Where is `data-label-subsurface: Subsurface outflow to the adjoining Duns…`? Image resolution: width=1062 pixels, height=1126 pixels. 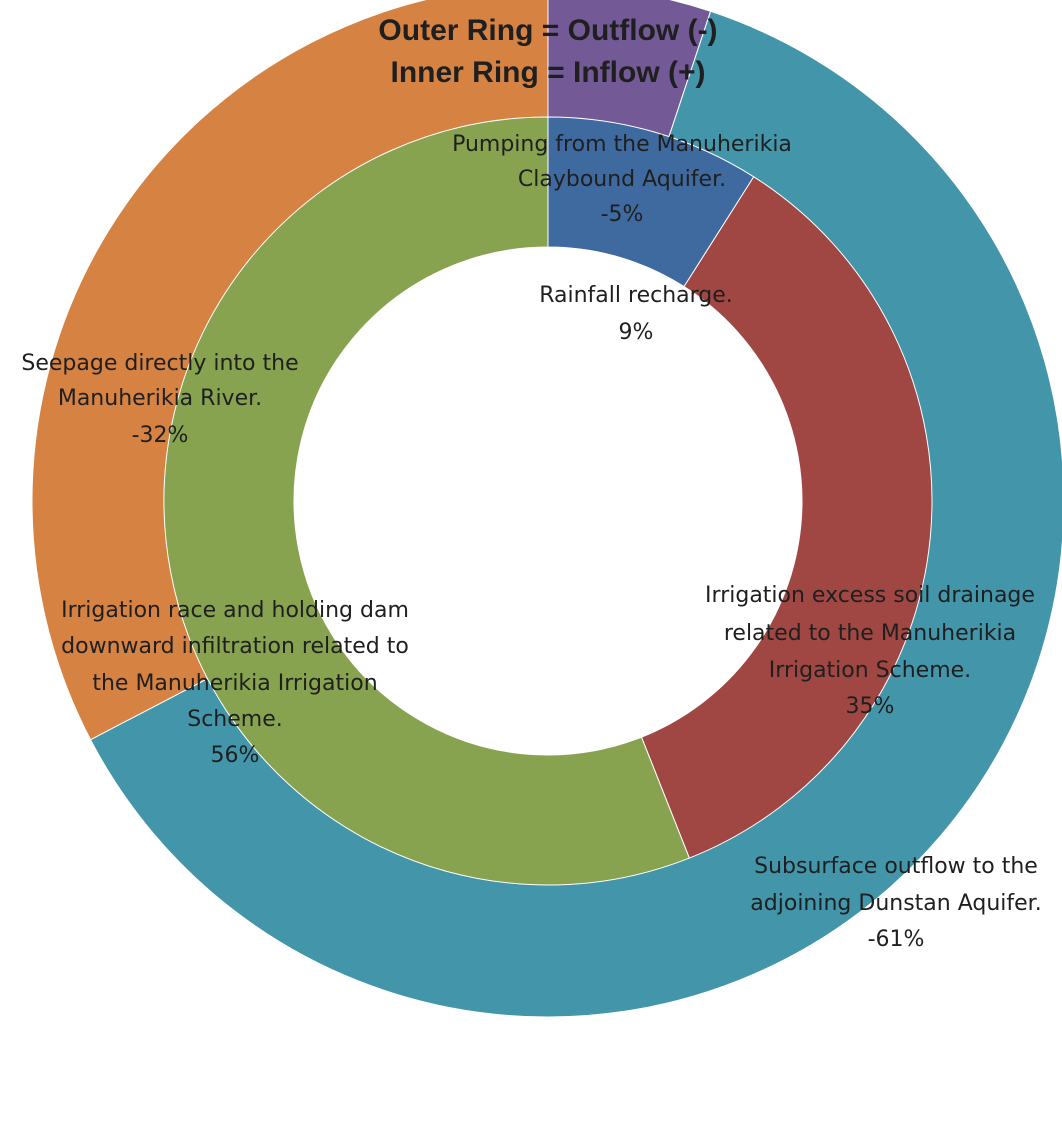 data-label-subsurface: Subsurface outflow to the adjoining Duns… is located at coordinates (895, 903).